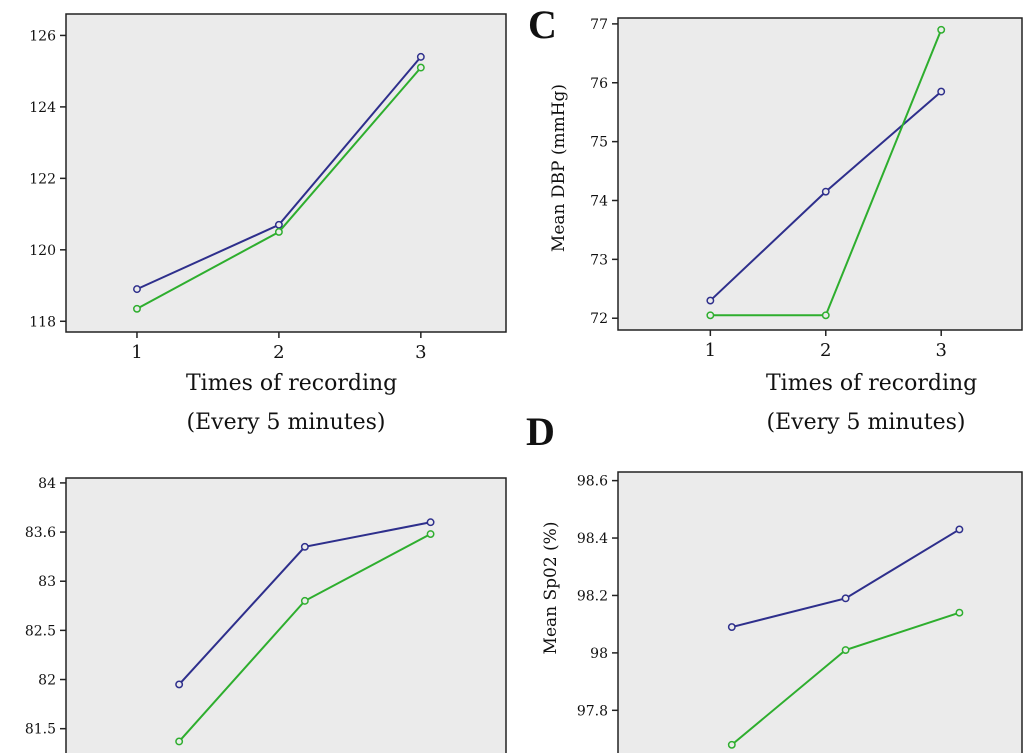 Image resolution: width=1024 pixels, height=753 pixels. I want to click on panel-letter-d: D, so click(540, 431).